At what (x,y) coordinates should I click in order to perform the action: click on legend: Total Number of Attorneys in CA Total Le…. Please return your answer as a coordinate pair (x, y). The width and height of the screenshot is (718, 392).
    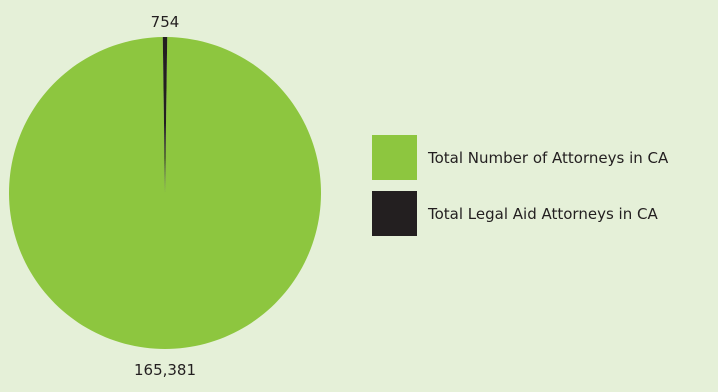
    Looking at the image, I should click on (520, 191).